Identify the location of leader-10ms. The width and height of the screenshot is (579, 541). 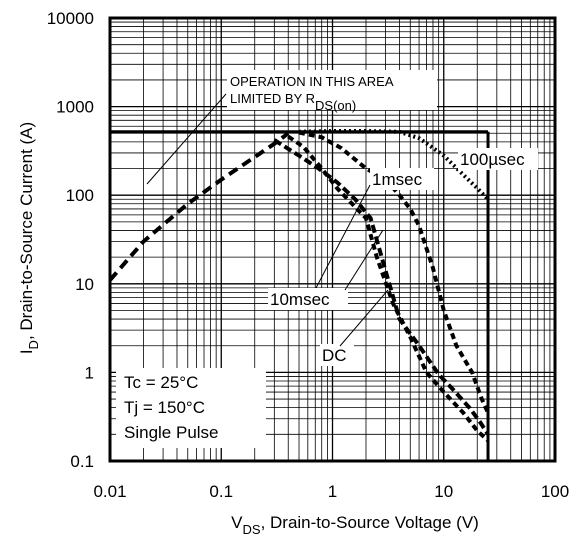
(364, 260).